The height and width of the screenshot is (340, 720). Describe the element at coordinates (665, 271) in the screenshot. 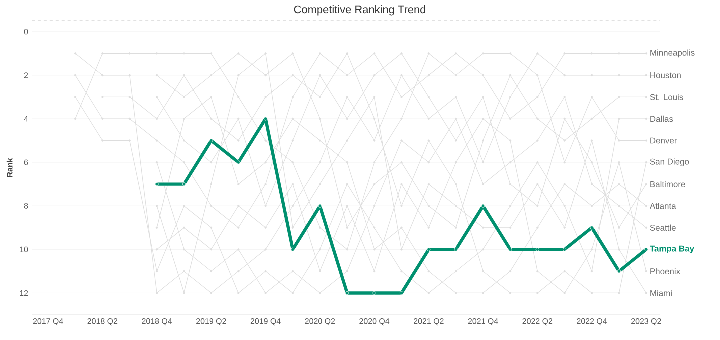

I see `series-label: Phoenix` at that location.